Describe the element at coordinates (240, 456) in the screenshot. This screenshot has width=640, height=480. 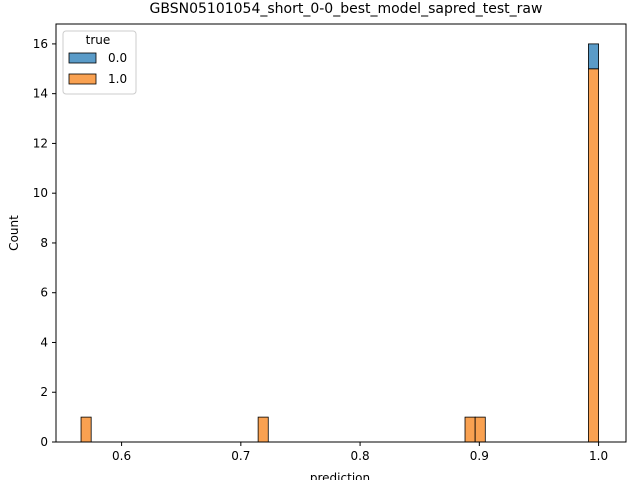
I see `x-tick-label: 0.7` at that location.